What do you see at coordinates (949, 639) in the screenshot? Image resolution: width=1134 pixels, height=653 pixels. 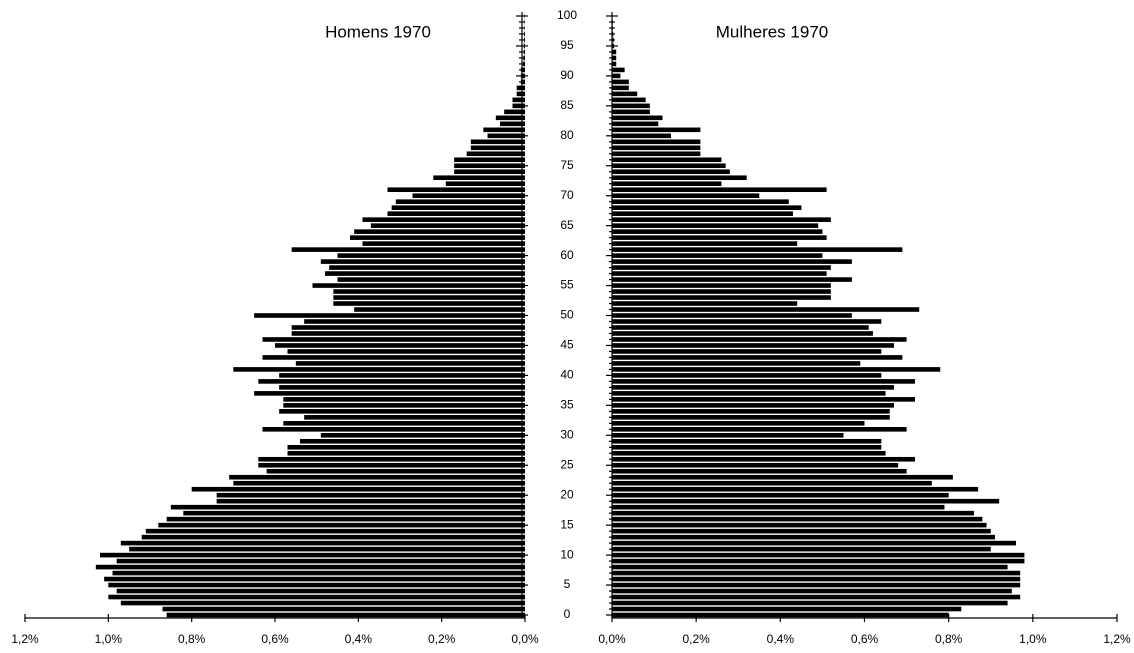 I see `x-tick-label: 0,8%` at bounding box center [949, 639].